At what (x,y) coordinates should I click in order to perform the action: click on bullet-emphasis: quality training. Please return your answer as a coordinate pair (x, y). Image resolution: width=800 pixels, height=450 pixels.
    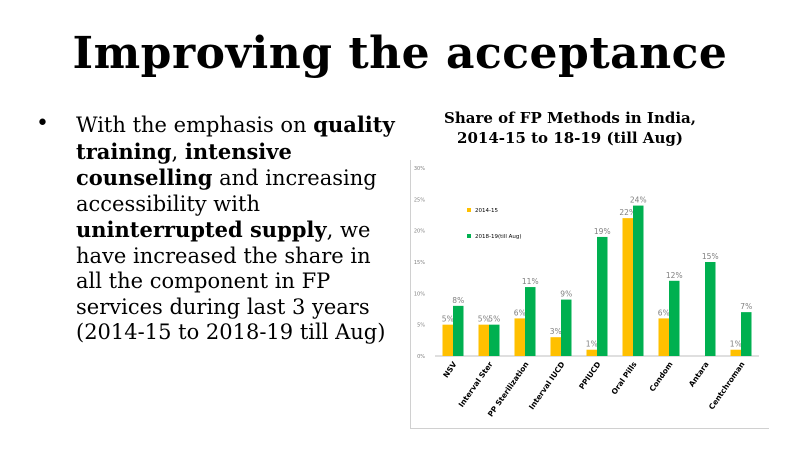
    Looking at the image, I should click on (235, 138).